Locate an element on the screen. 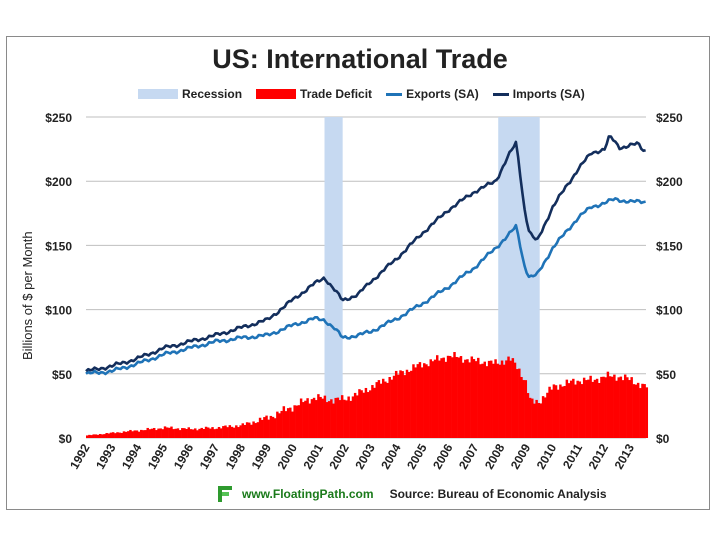 This screenshot has height=540, width=720. x-tick-label: 2009 is located at coordinates (521, 456).